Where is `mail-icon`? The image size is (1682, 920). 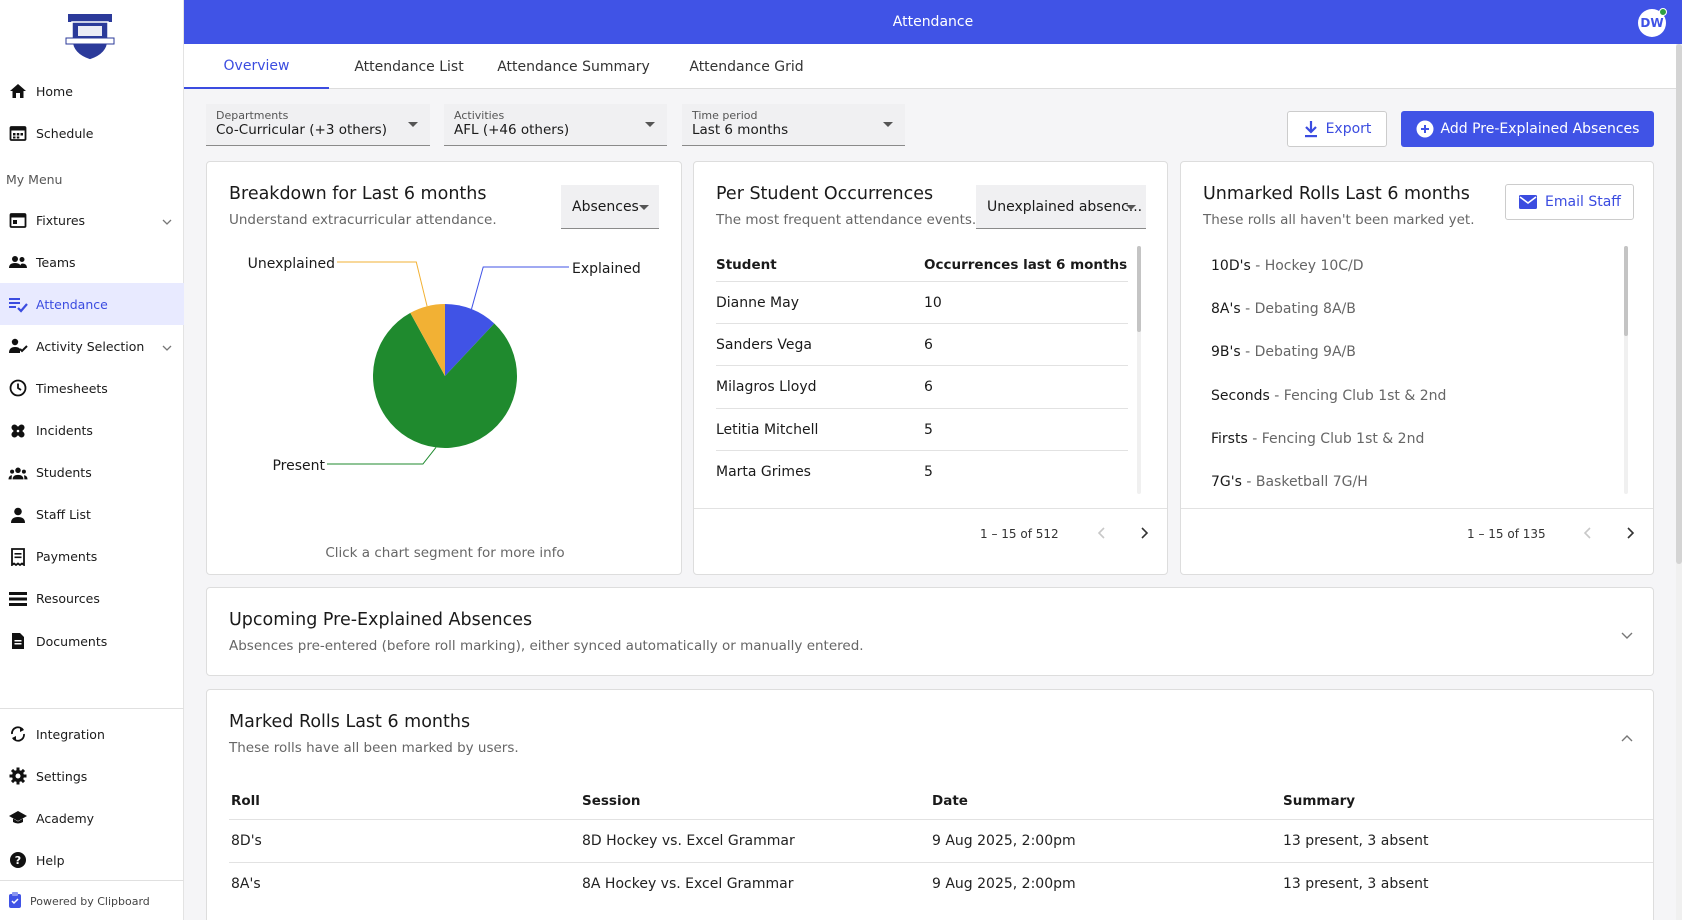 mail-icon is located at coordinates (1528, 202).